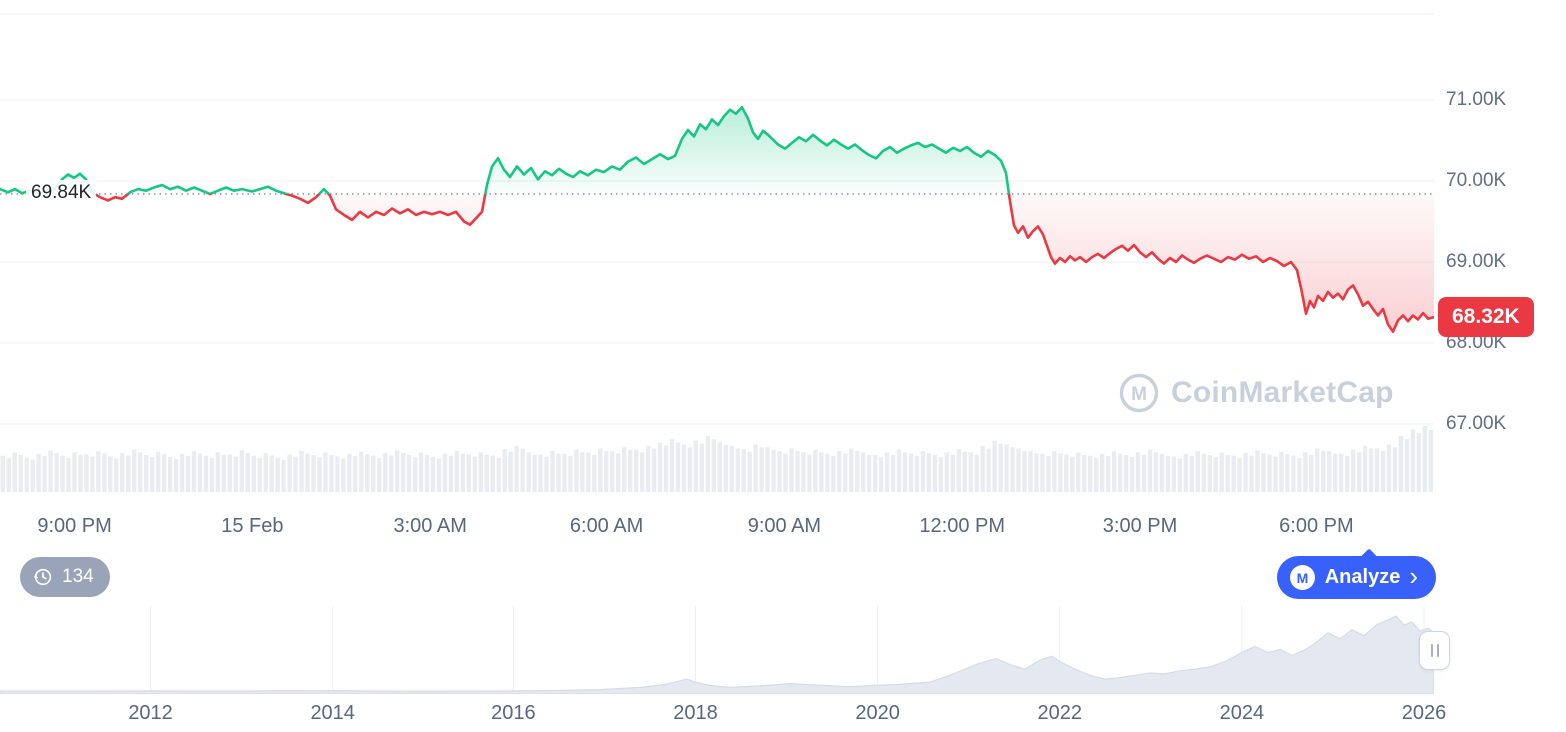 The image size is (1566, 732). What do you see at coordinates (252, 526) in the screenshot?
I see `x-axis-tick: 15 Feb` at bounding box center [252, 526].